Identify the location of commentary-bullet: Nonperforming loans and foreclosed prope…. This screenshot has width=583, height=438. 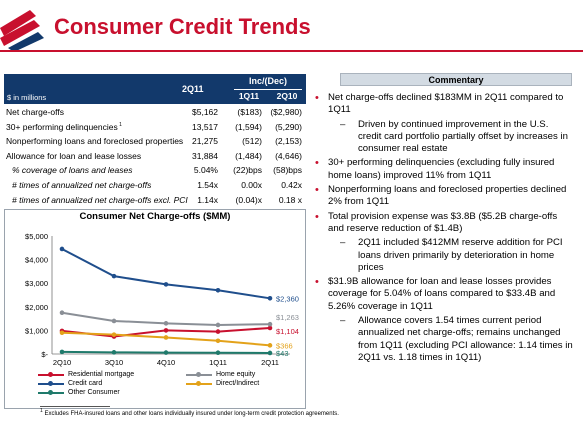
(443, 196).